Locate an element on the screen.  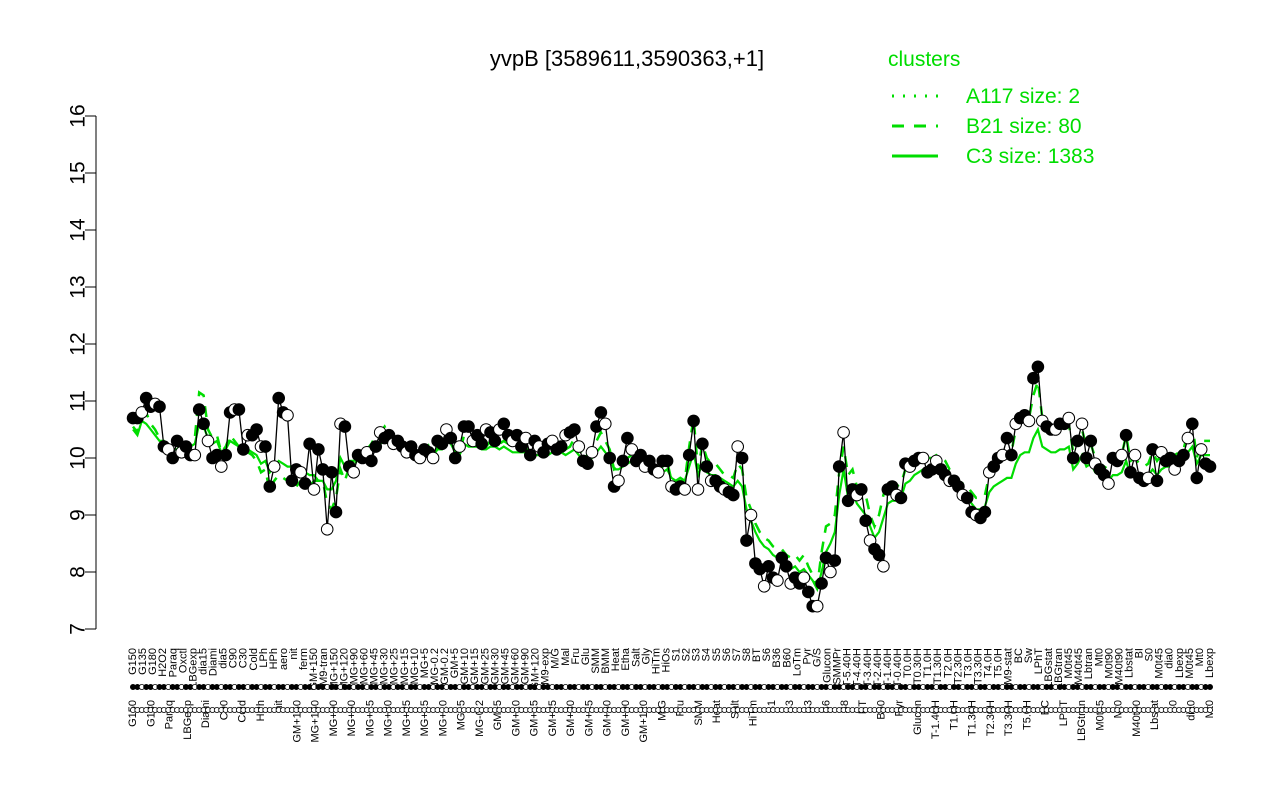
x-tick-label: MG+60 is located at coordinates (352, 718).